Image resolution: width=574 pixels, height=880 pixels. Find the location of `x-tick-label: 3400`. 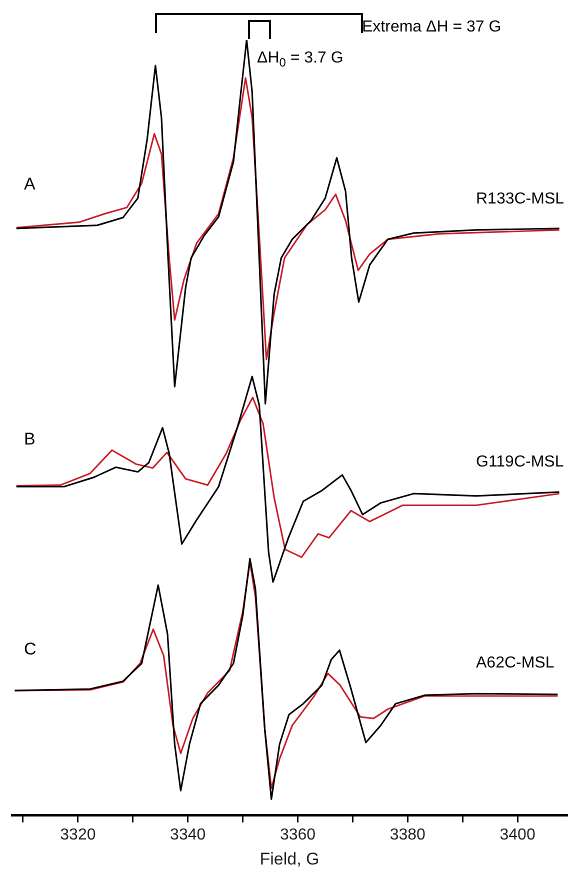

x-tick-label: 3400 is located at coordinates (518, 835).